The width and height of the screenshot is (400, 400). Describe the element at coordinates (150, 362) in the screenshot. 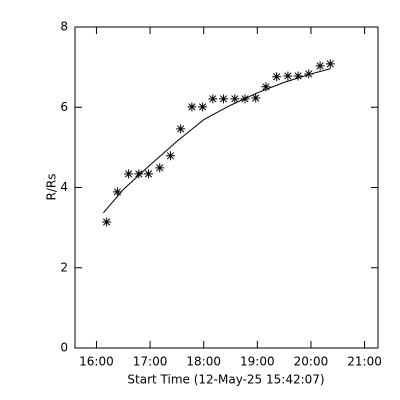

I see `x-tick-label: 17:00` at that location.